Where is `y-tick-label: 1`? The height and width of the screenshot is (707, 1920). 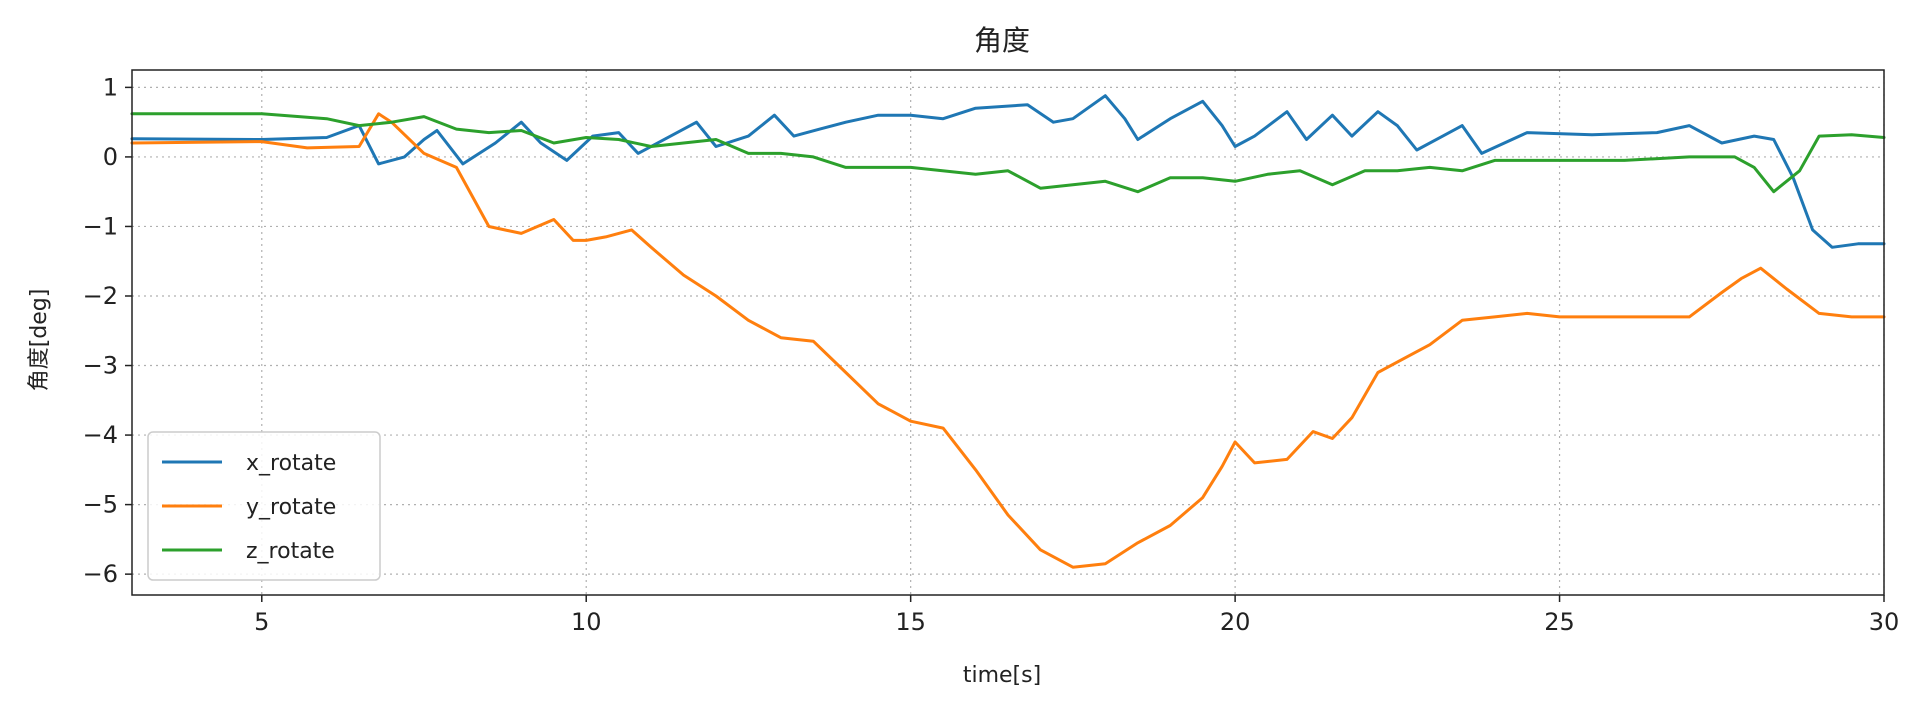
y-tick-label: 1 is located at coordinates (110, 87).